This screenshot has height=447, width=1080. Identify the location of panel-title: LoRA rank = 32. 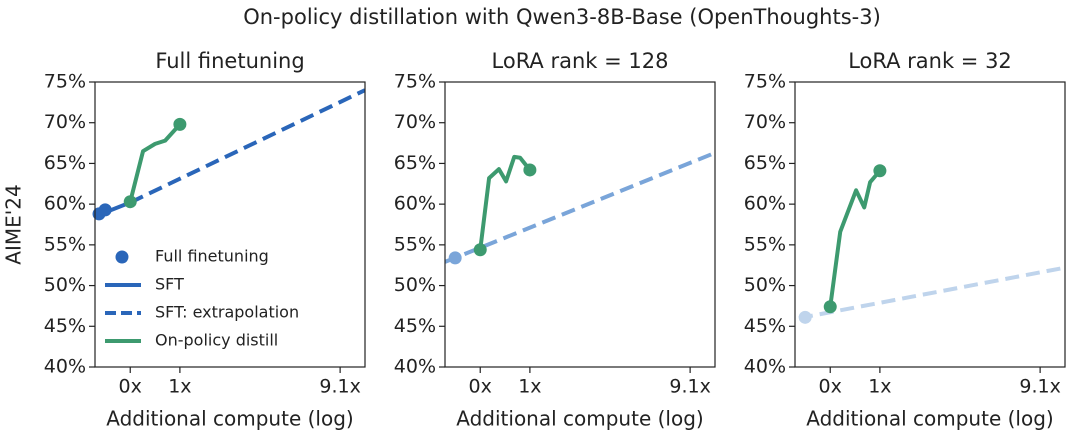
(930, 61).